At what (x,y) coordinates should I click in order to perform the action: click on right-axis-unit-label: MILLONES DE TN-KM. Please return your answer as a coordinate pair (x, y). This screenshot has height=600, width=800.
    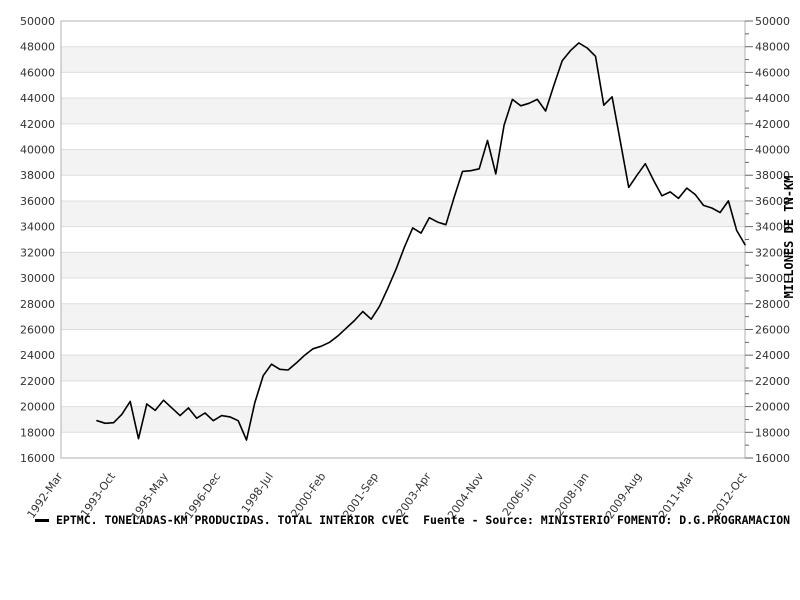
    Looking at the image, I should click on (789, 237).